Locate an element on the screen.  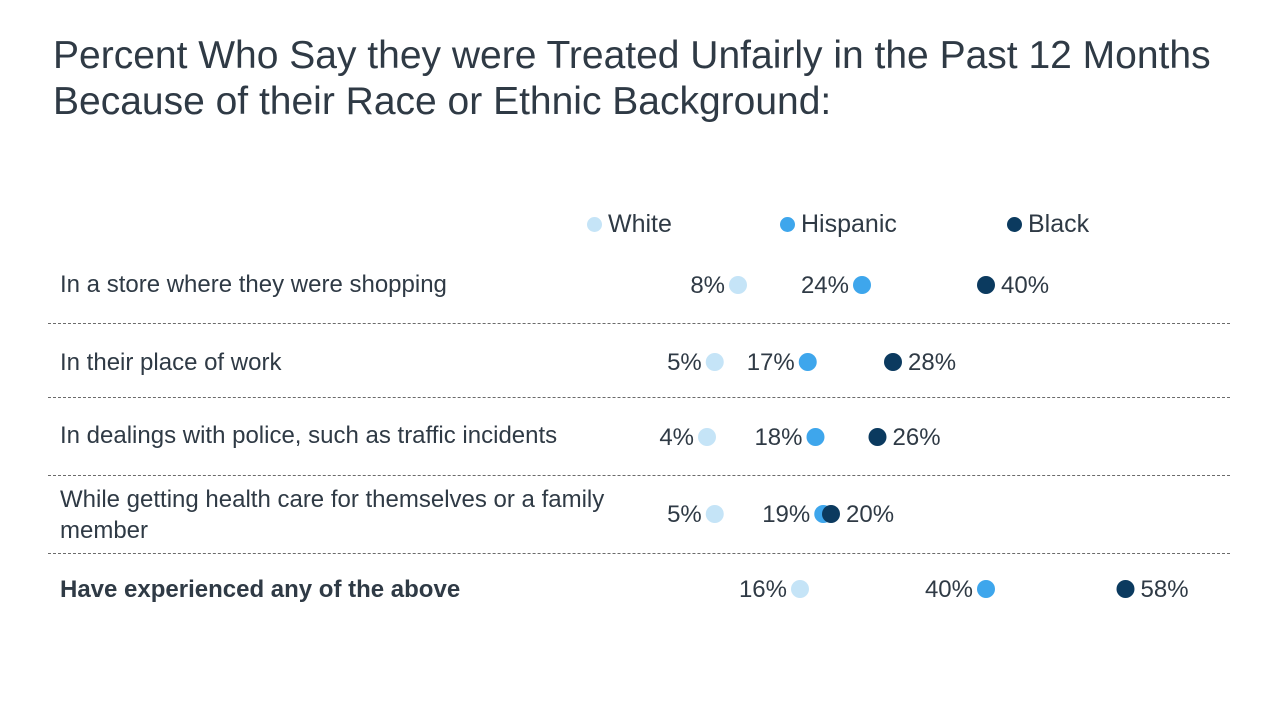
legend-dot-black is located at coordinates (1014, 224).